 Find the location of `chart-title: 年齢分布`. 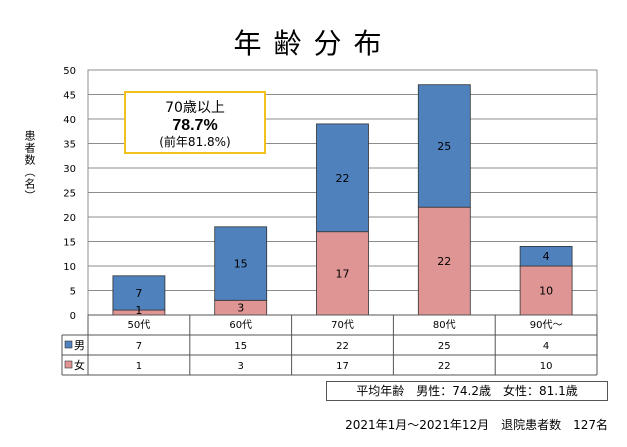

chart-title: 年齢分布 is located at coordinates (313, 43).